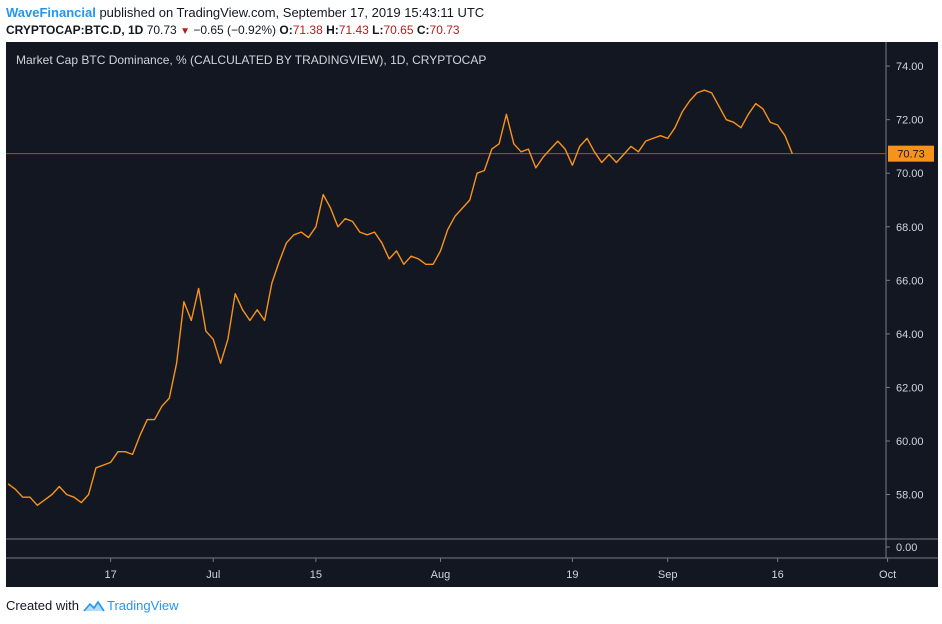 The width and height of the screenshot is (942, 624). What do you see at coordinates (910, 174) in the screenshot?
I see `y-tick-label: 70.00` at bounding box center [910, 174].